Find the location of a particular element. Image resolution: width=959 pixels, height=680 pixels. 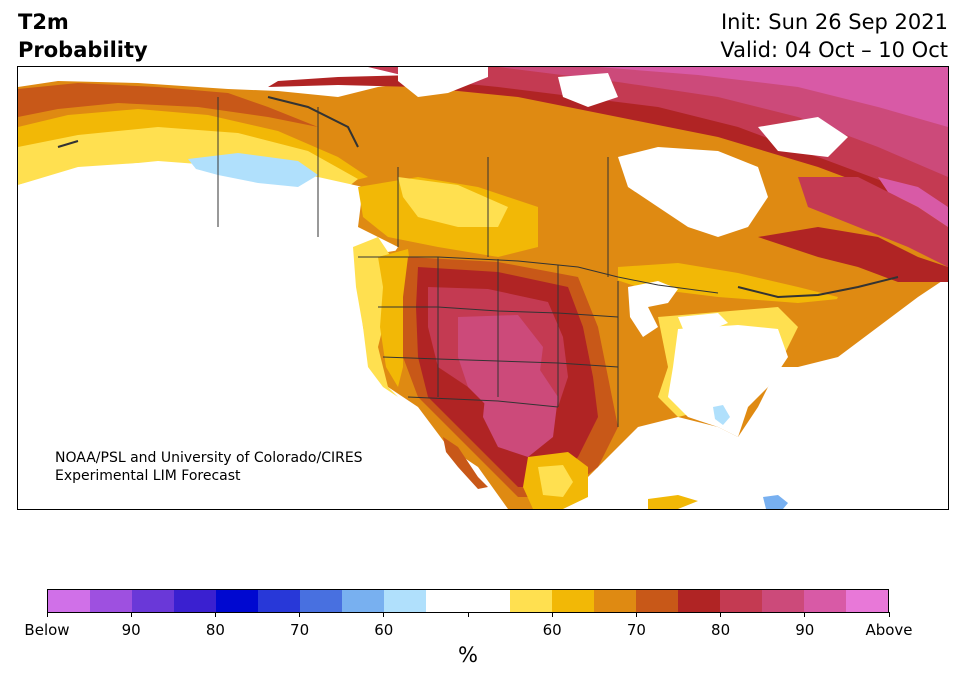

colorbar is located at coordinates (468, 601).